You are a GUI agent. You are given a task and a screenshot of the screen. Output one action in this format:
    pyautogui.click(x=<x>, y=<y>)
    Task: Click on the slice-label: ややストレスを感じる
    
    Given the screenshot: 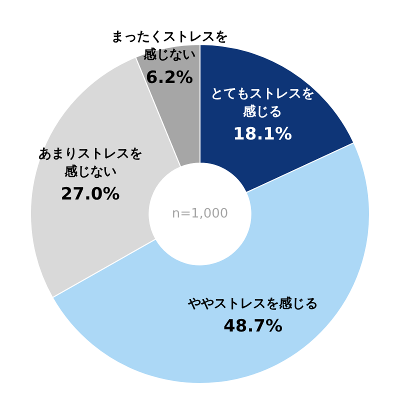 What is the action you would take?
    pyautogui.click(x=252, y=304)
    